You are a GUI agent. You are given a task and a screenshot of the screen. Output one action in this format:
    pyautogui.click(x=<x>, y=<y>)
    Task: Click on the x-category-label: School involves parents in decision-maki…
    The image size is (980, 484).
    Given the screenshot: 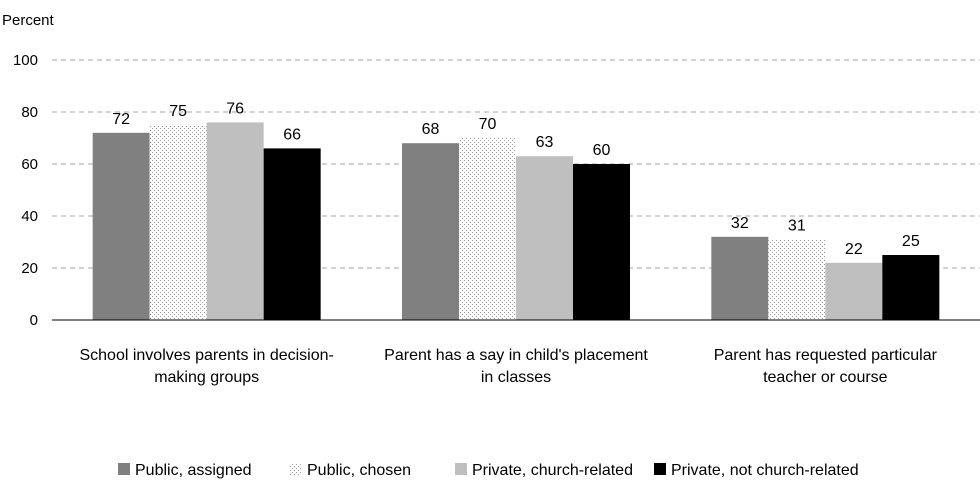 What is the action you would take?
    pyautogui.click(x=206, y=366)
    